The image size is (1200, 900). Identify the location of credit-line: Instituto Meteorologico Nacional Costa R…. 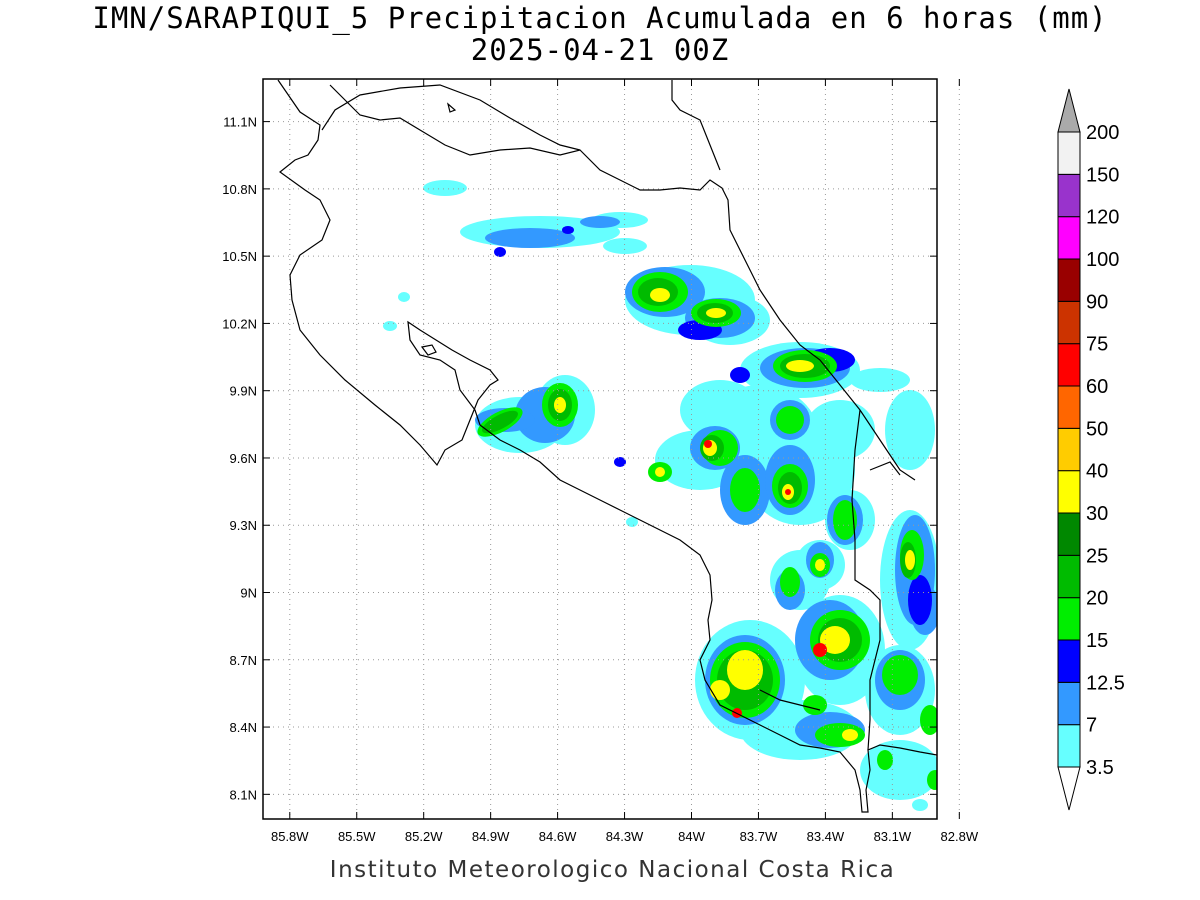
(612, 870).